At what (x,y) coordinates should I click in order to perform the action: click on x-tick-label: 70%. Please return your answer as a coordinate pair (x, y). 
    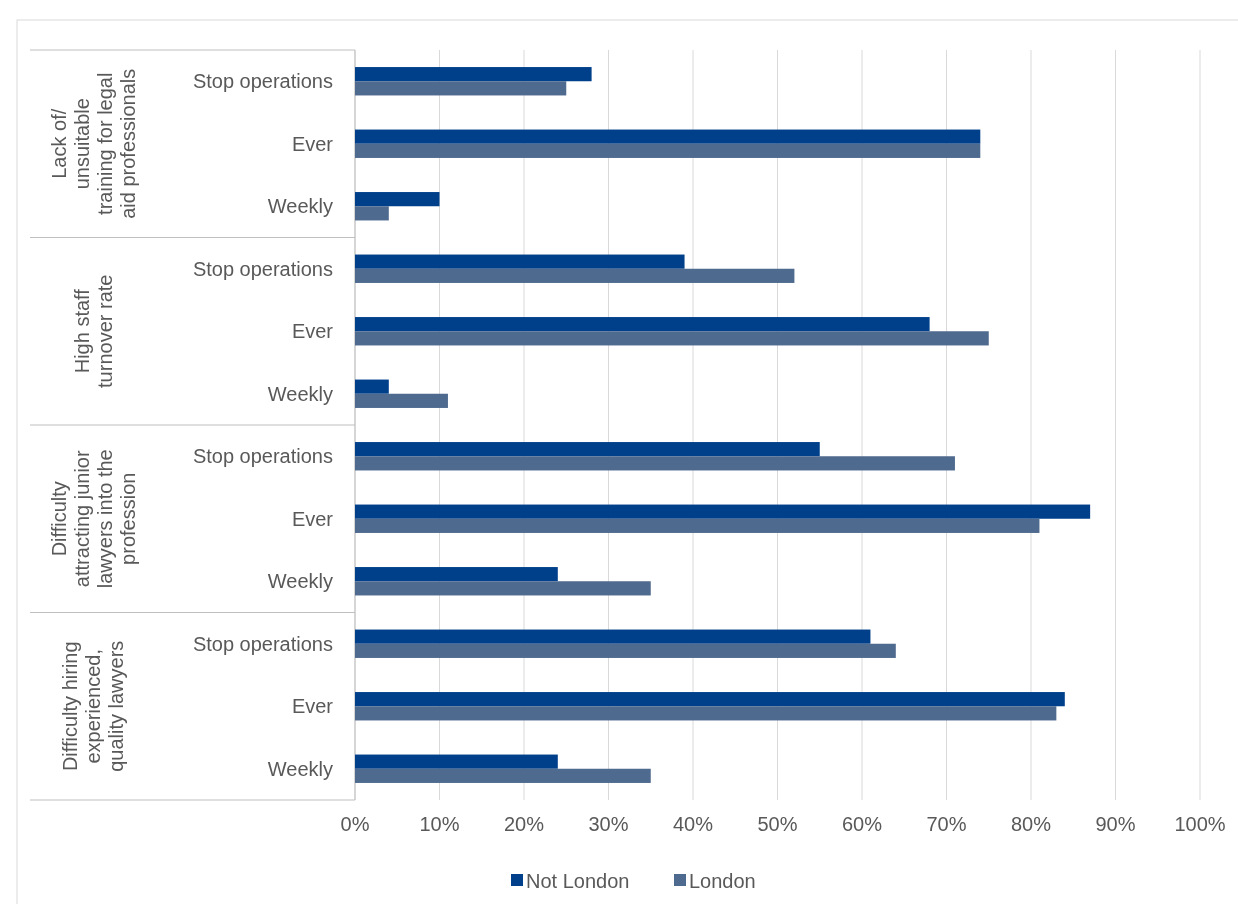
    Looking at the image, I should click on (946, 824).